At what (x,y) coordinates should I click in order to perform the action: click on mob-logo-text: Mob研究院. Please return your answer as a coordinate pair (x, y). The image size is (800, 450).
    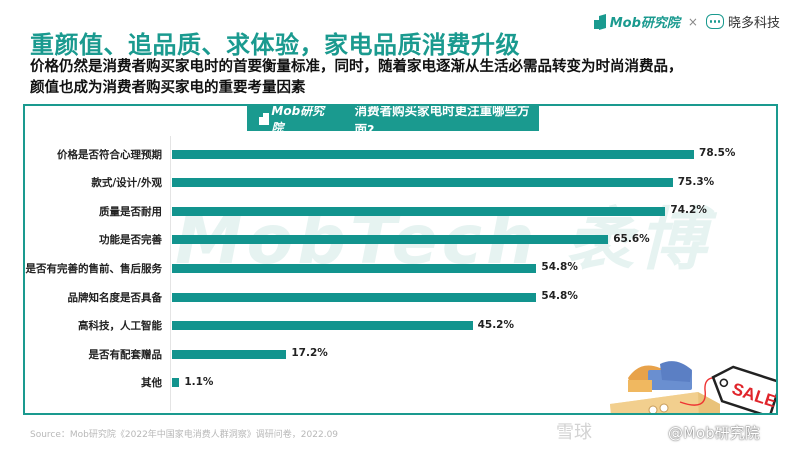
    Looking at the image, I should click on (644, 23).